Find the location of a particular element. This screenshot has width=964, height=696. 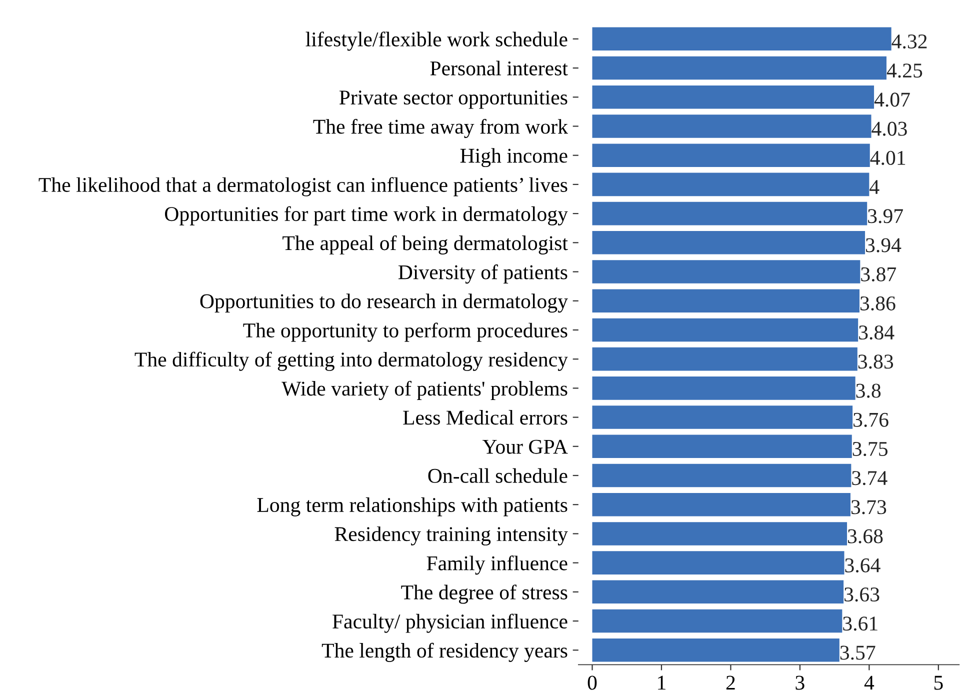

data-label: 3.94 is located at coordinates (884, 245).